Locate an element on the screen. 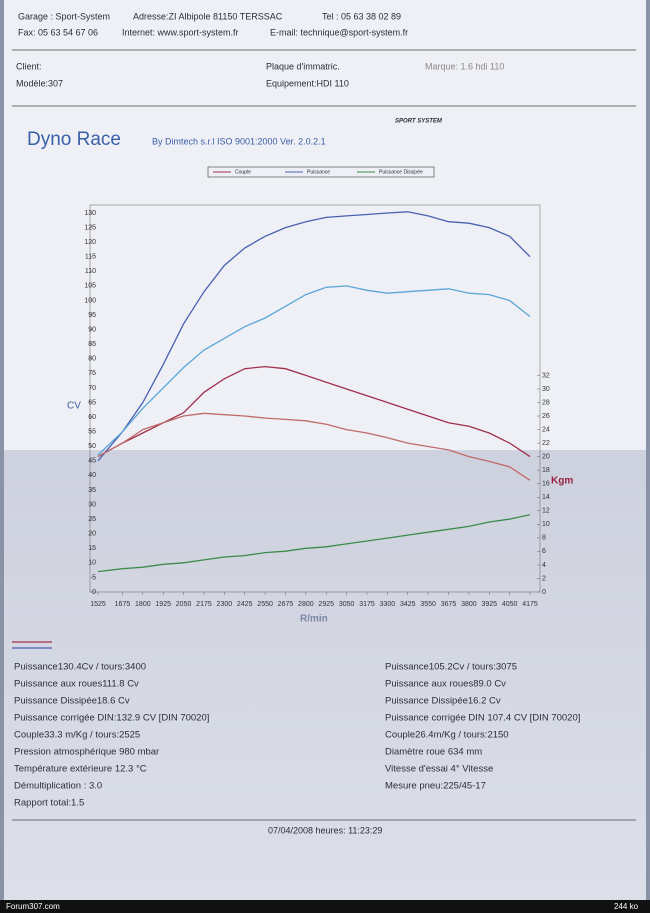 Image resolution: width=650 pixels, height=913 pixels. x-tick-label: 3550 is located at coordinates (428, 604).